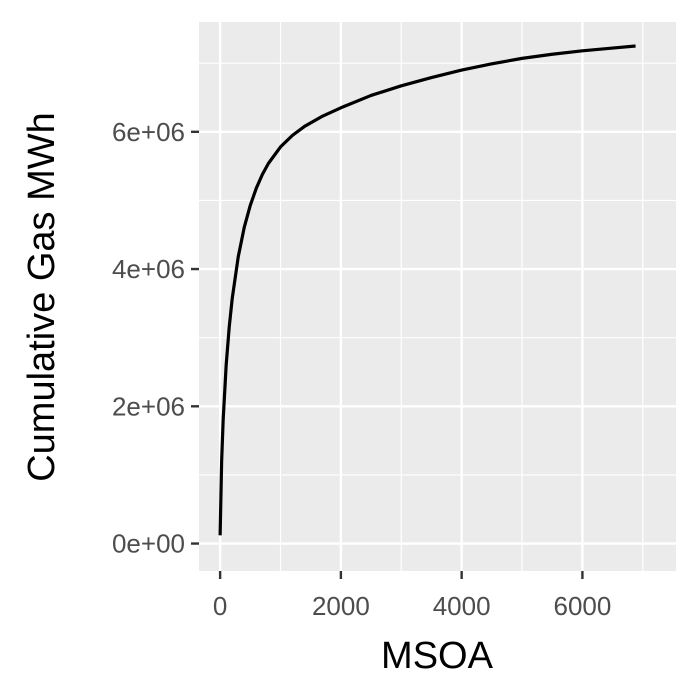 This screenshot has width=700, height=700. What do you see at coordinates (582, 606) in the screenshot?
I see `x-tick-label: 6000` at bounding box center [582, 606].